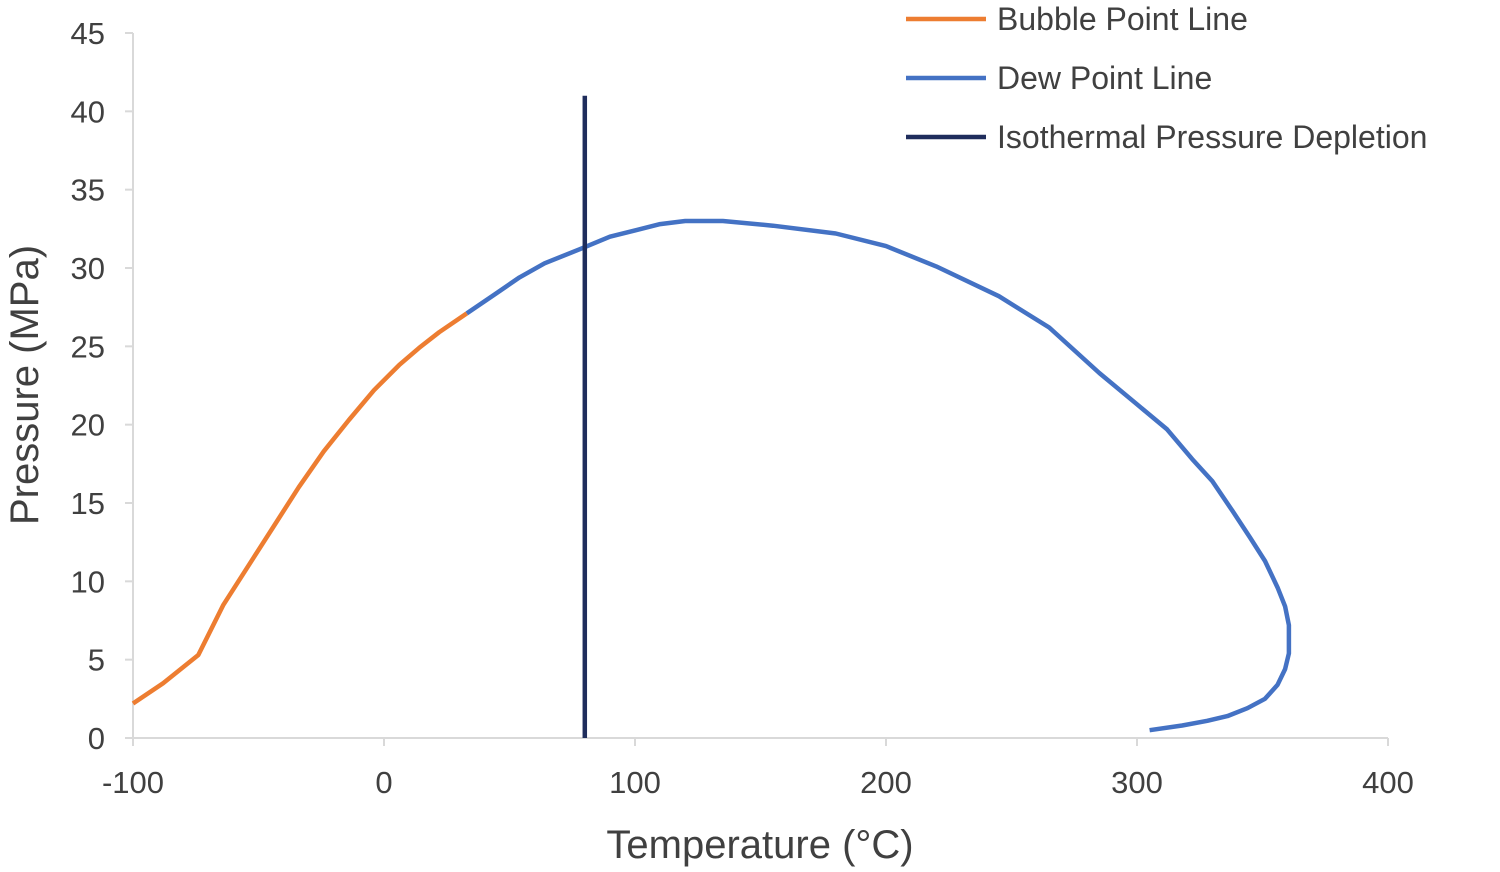 The width and height of the screenshot is (1500, 872). I want to click on x-axis-title: Temperature (°C), so click(759, 845).